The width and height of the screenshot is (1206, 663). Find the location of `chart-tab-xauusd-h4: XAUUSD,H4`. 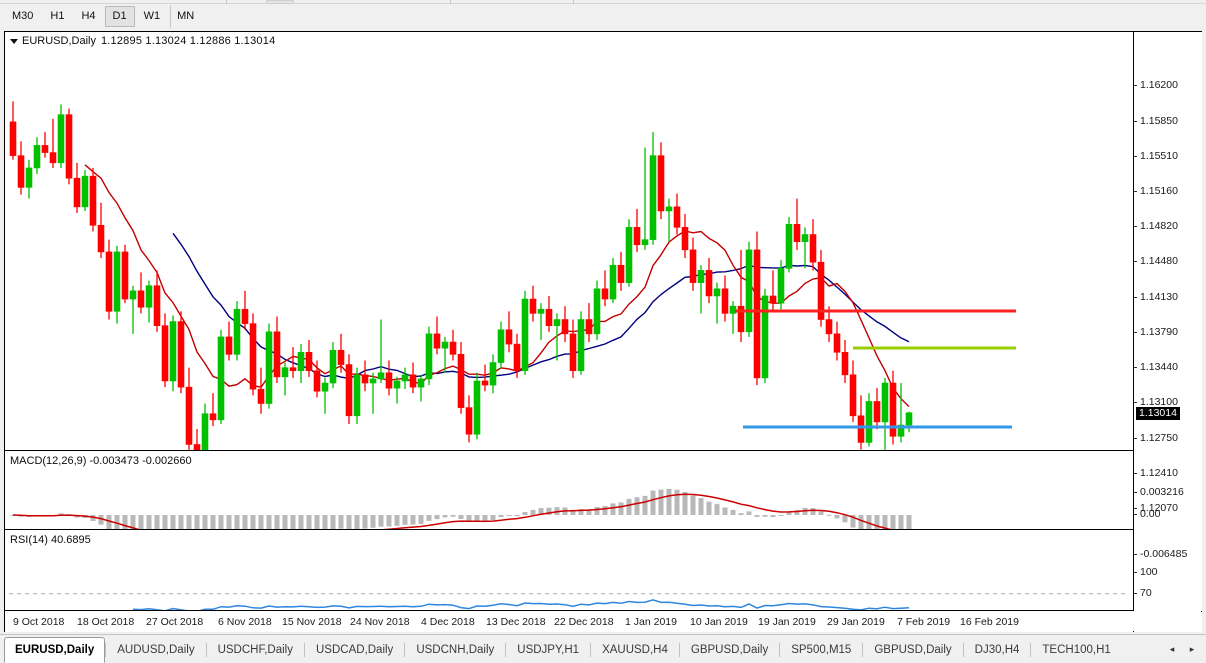

chart-tab-xauusd-h4: XAUUSD,H4 is located at coordinates (635, 650).